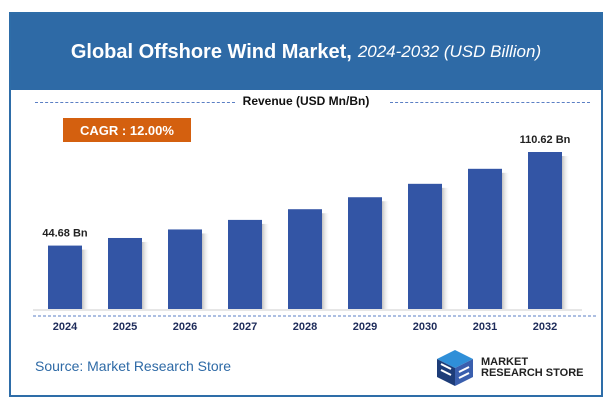  What do you see at coordinates (425, 327) in the screenshot?
I see `x-tick-label: 2030` at bounding box center [425, 327].